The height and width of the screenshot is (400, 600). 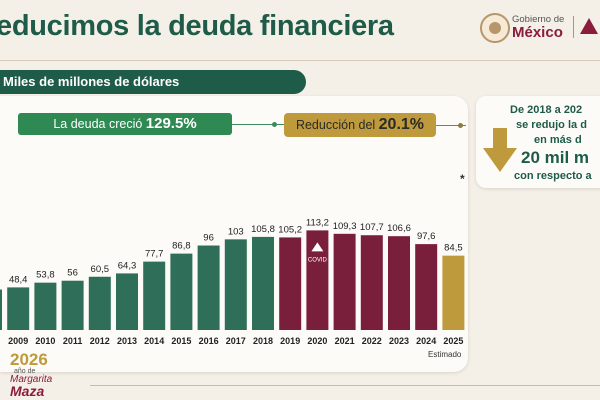 I want to click on category-label-2015: 2015, so click(x=181, y=341).